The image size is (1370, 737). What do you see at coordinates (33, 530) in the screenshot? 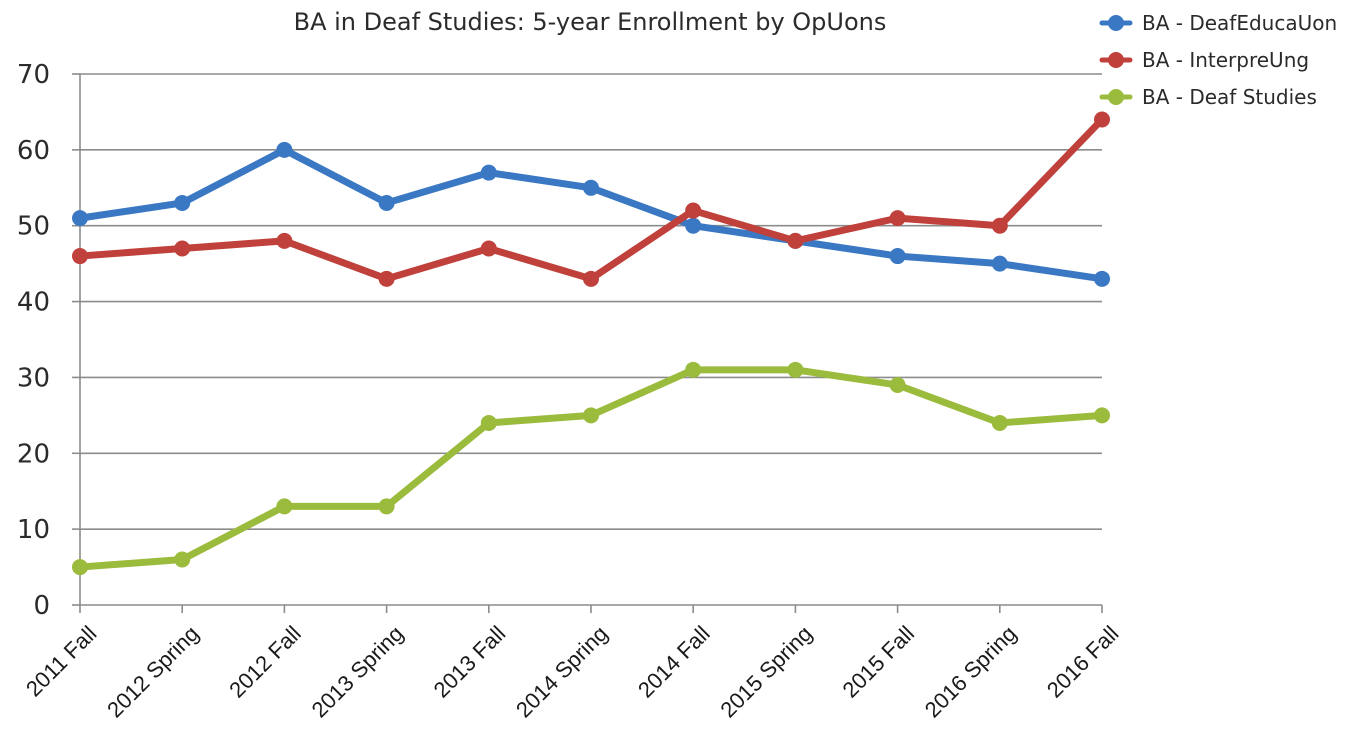
I see `y-tick-label: 10` at bounding box center [33, 530].